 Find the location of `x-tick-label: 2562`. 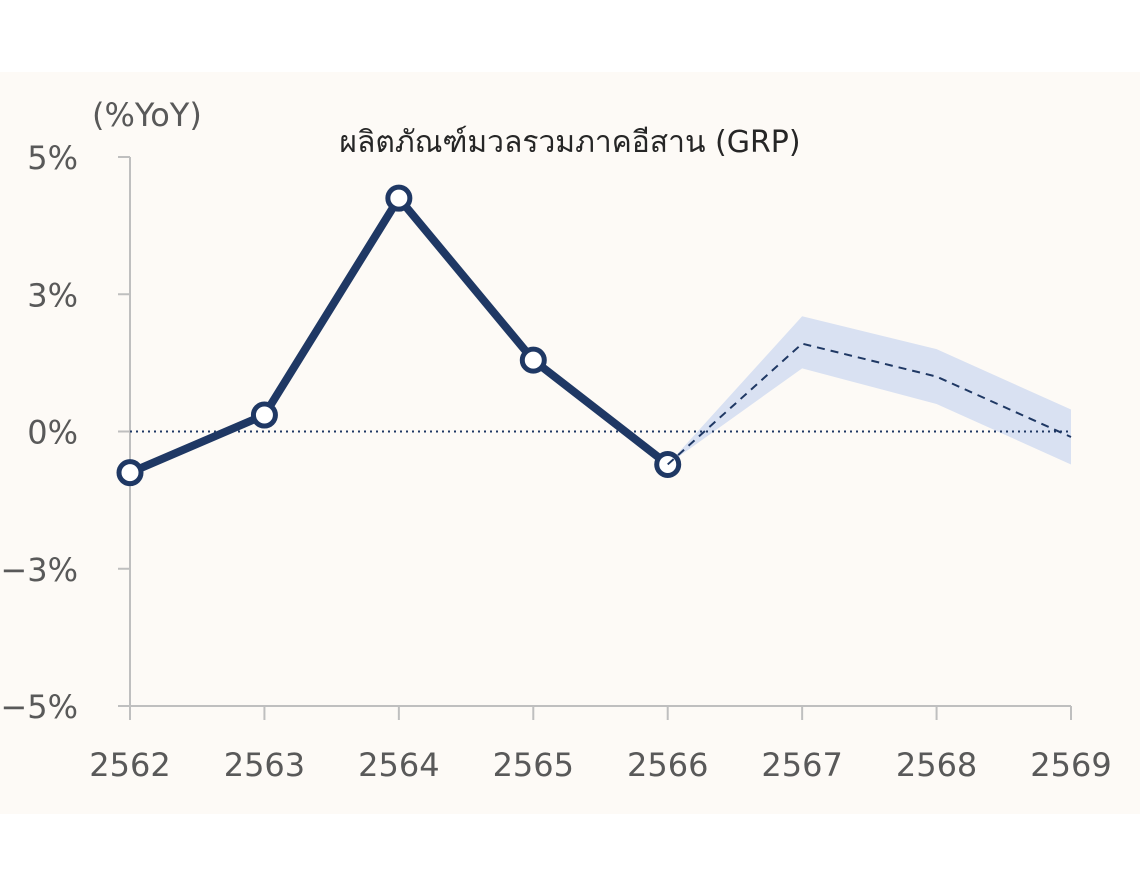

x-tick-label: 2562 is located at coordinates (129, 765).